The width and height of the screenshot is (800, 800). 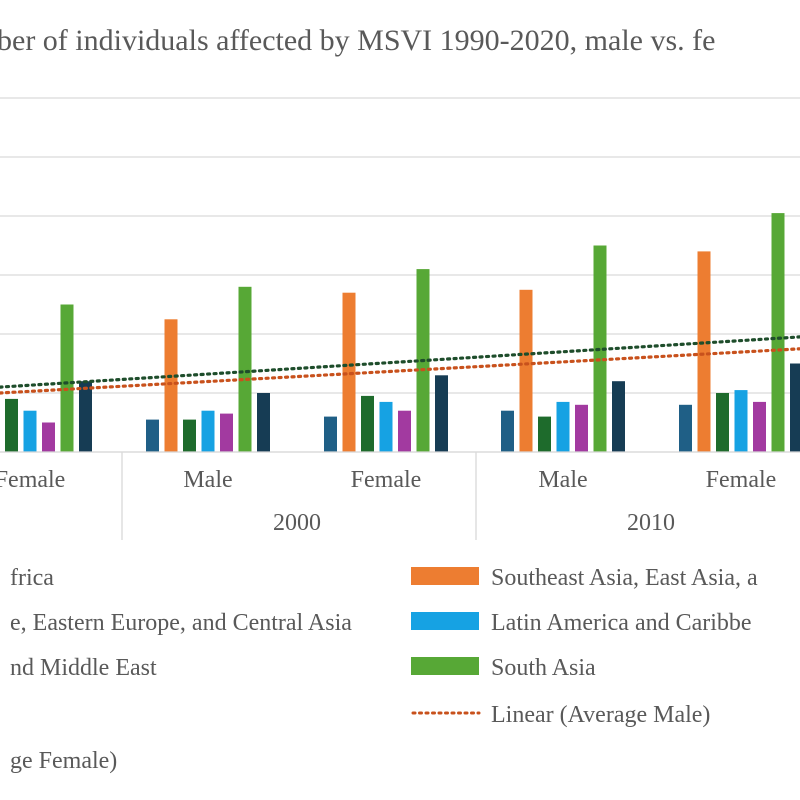 I want to click on legend-label: frica, so click(x=32, y=578).